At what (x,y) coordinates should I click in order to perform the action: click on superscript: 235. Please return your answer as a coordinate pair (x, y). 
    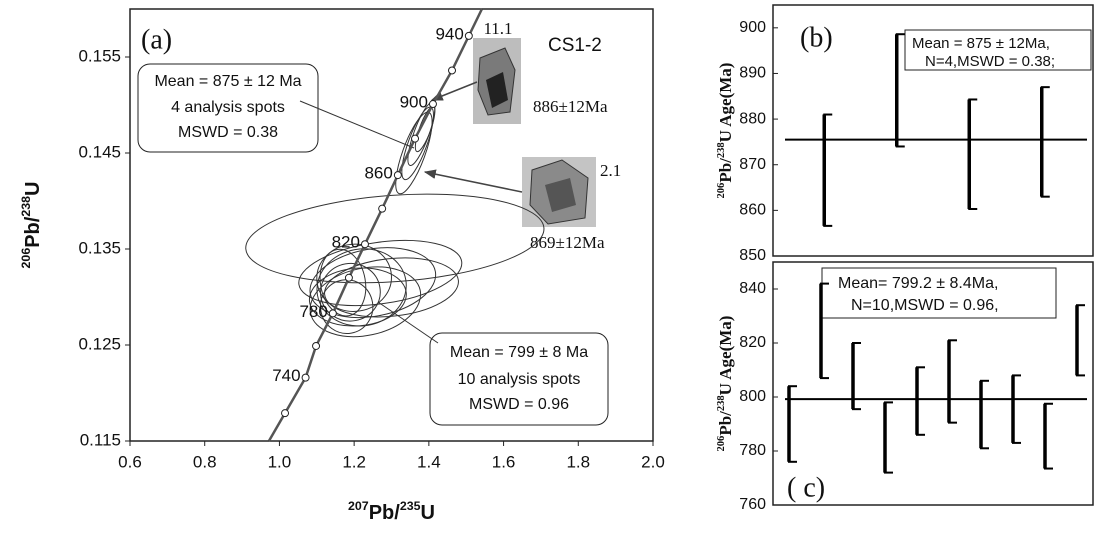
    Looking at the image, I should click on (410, 506).